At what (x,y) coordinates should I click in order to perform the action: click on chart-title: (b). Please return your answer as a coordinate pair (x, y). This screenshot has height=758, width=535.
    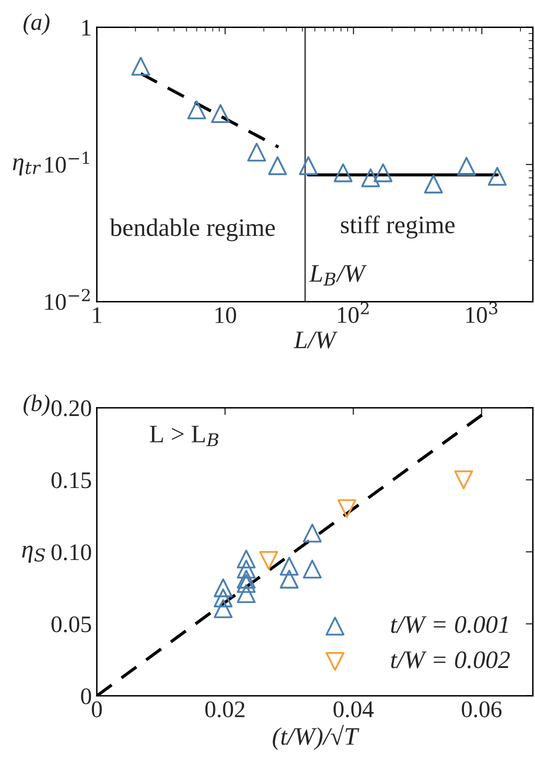
    Looking at the image, I should click on (37, 405).